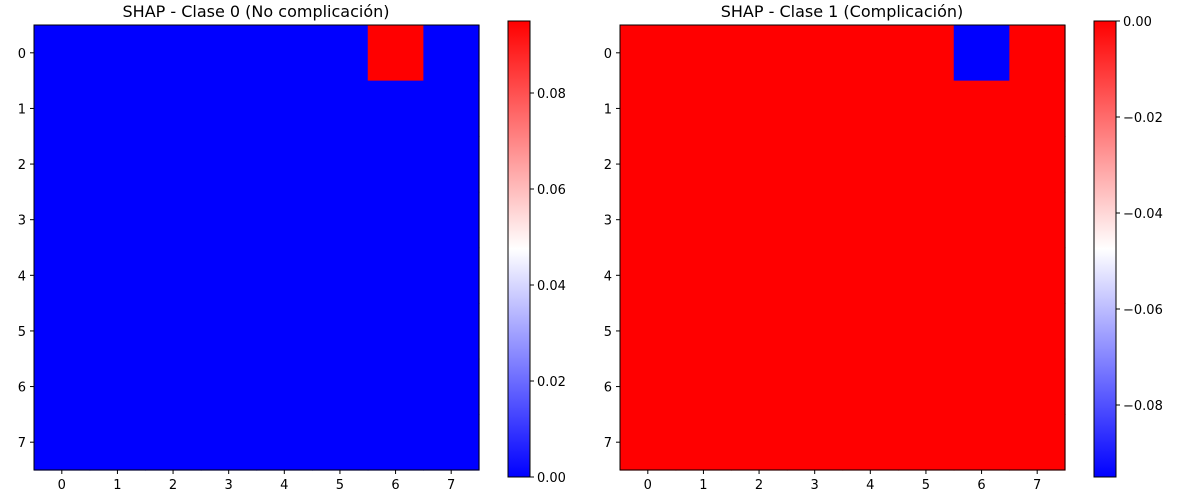 The height and width of the screenshot is (500, 1200). Describe the element at coordinates (173, 485) in the screenshot. I see `x-tick-label: 2` at that location.